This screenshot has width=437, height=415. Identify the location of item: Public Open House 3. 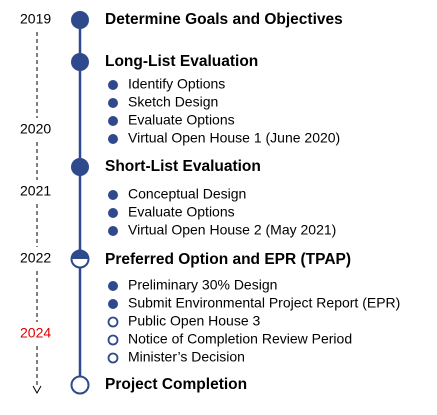
(194, 321).